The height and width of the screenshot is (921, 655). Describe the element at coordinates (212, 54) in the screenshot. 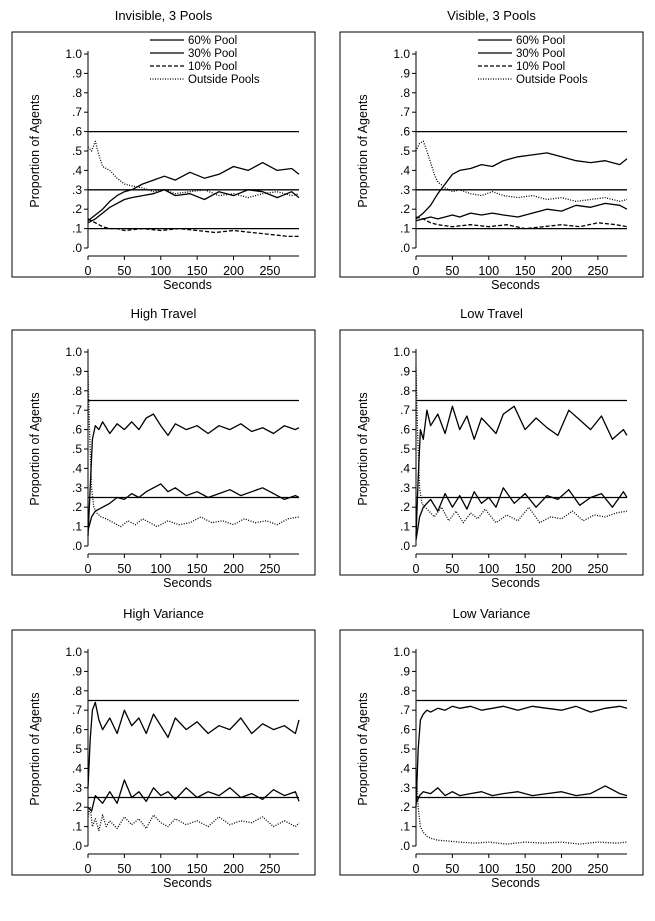

I see `legend-entry: 30% Pool` at that location.